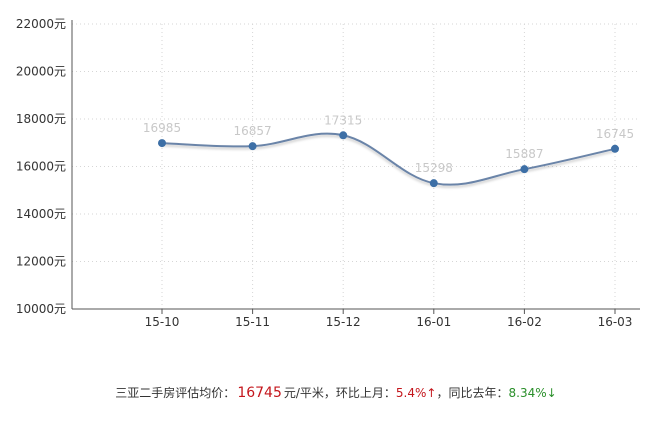  Describe the element at coordinates (343, 322) in the screenshot. I see `x-tick-label: 15-12` at that location.